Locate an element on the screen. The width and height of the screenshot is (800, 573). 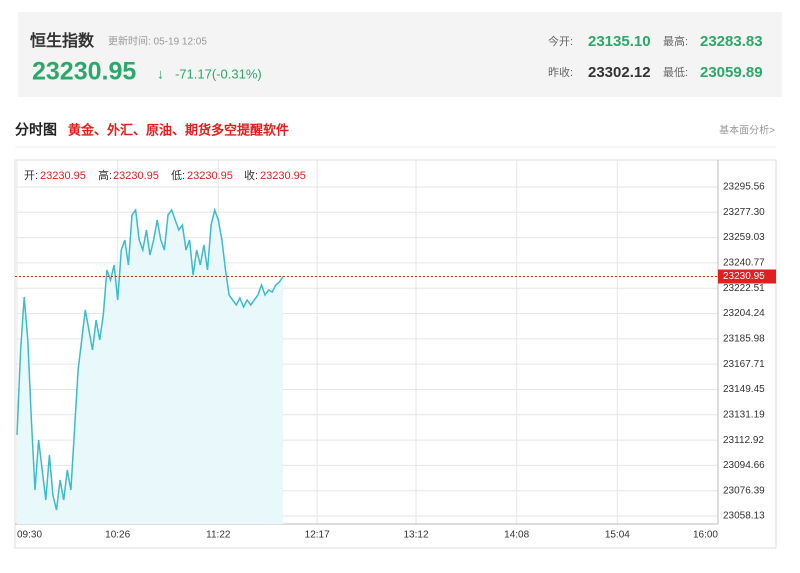
stat-label: 最低: is located at coordinates (675, 72).